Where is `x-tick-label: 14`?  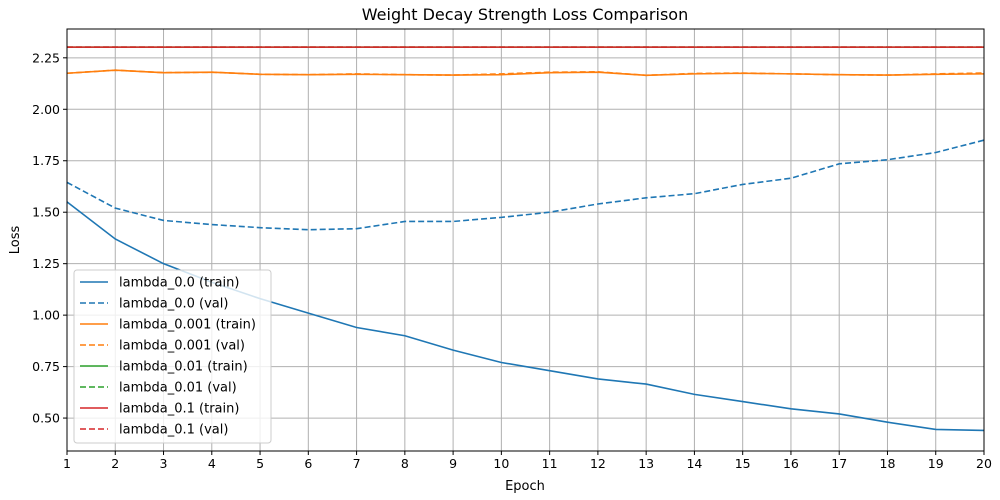 x-tick-label: 14 is located at coordinates (694, 463).